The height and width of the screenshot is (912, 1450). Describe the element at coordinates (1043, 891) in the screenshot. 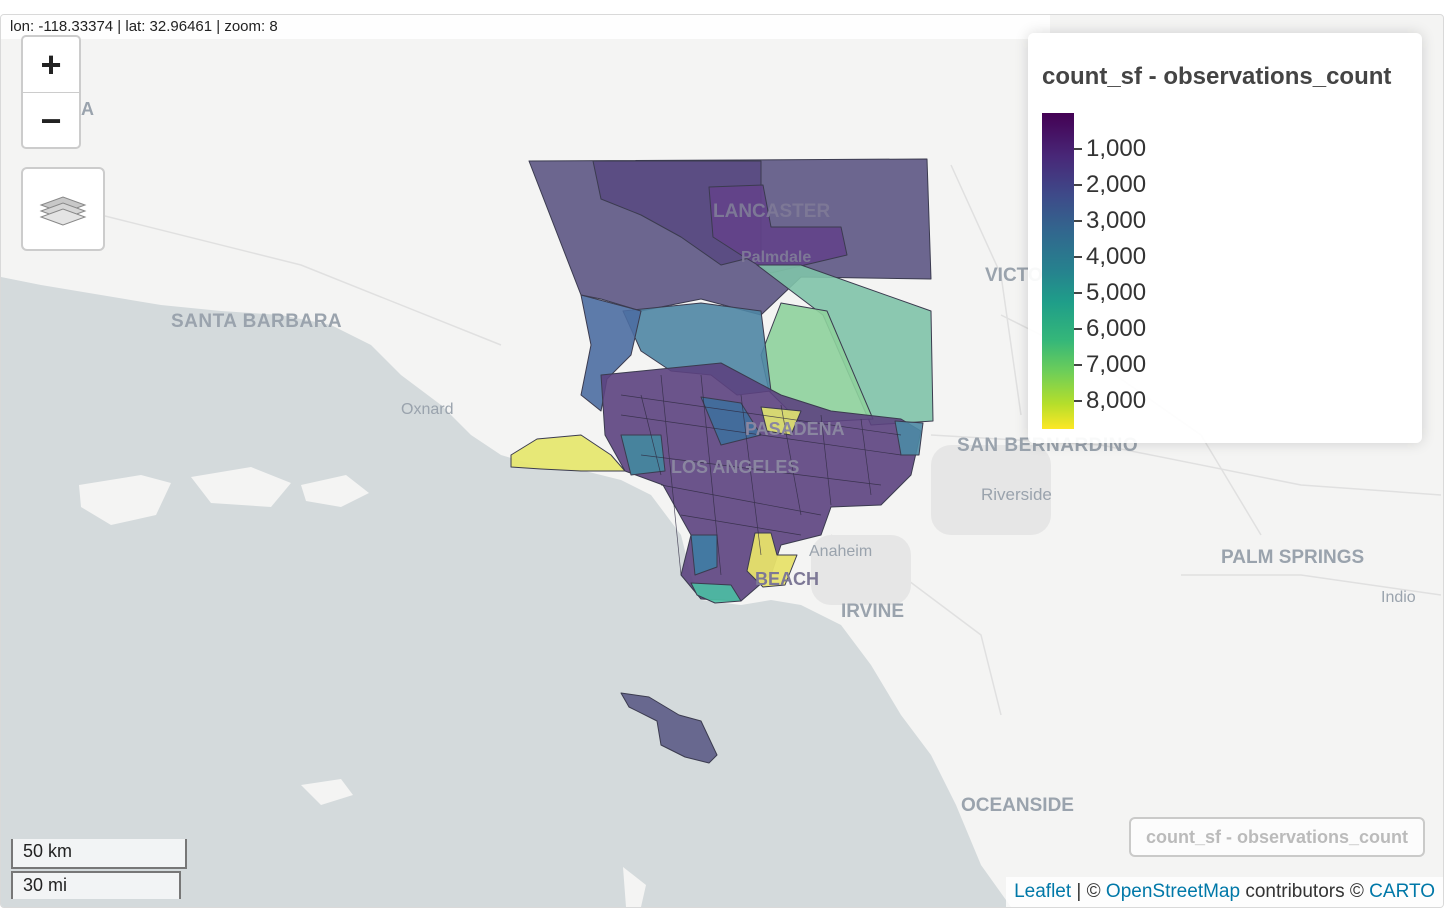

I see `leaflet-link: Leaflet` at that location.